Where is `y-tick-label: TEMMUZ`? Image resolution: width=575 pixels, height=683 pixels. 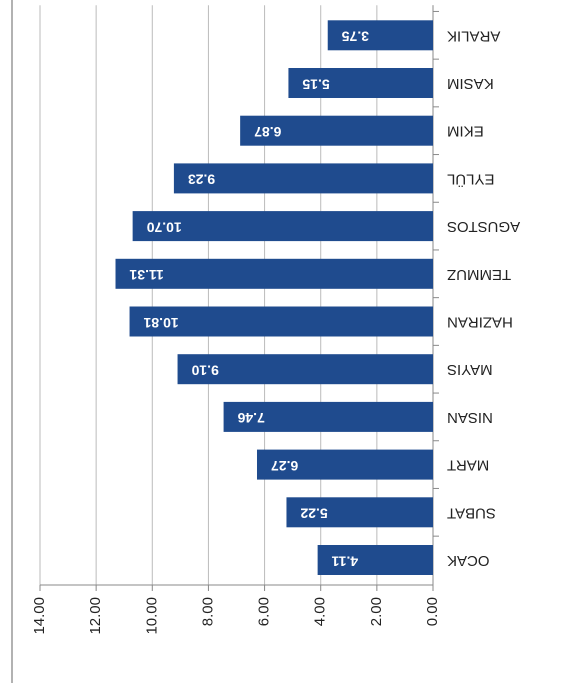 y-tick-label: TEMMUZ is located at coordinates (479, 274).